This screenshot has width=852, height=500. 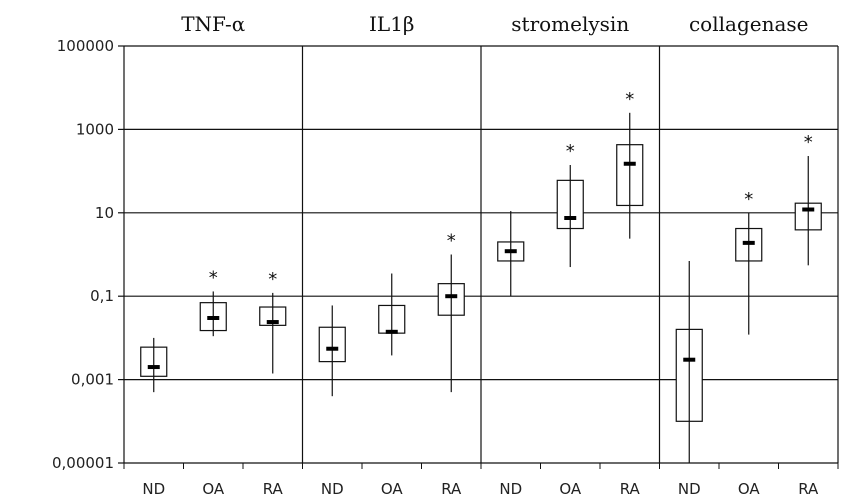 I want to click on y-tick-label: 0,001, so click(x=92, y=380).